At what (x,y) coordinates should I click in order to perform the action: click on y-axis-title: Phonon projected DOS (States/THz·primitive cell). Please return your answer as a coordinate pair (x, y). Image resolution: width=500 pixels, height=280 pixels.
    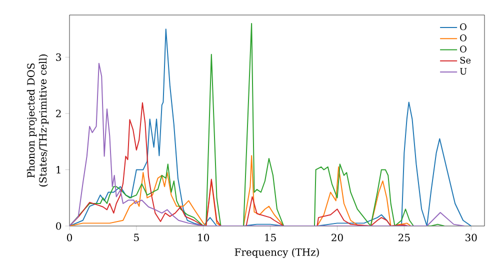
    Looking at the image, I should click on (37, 120).